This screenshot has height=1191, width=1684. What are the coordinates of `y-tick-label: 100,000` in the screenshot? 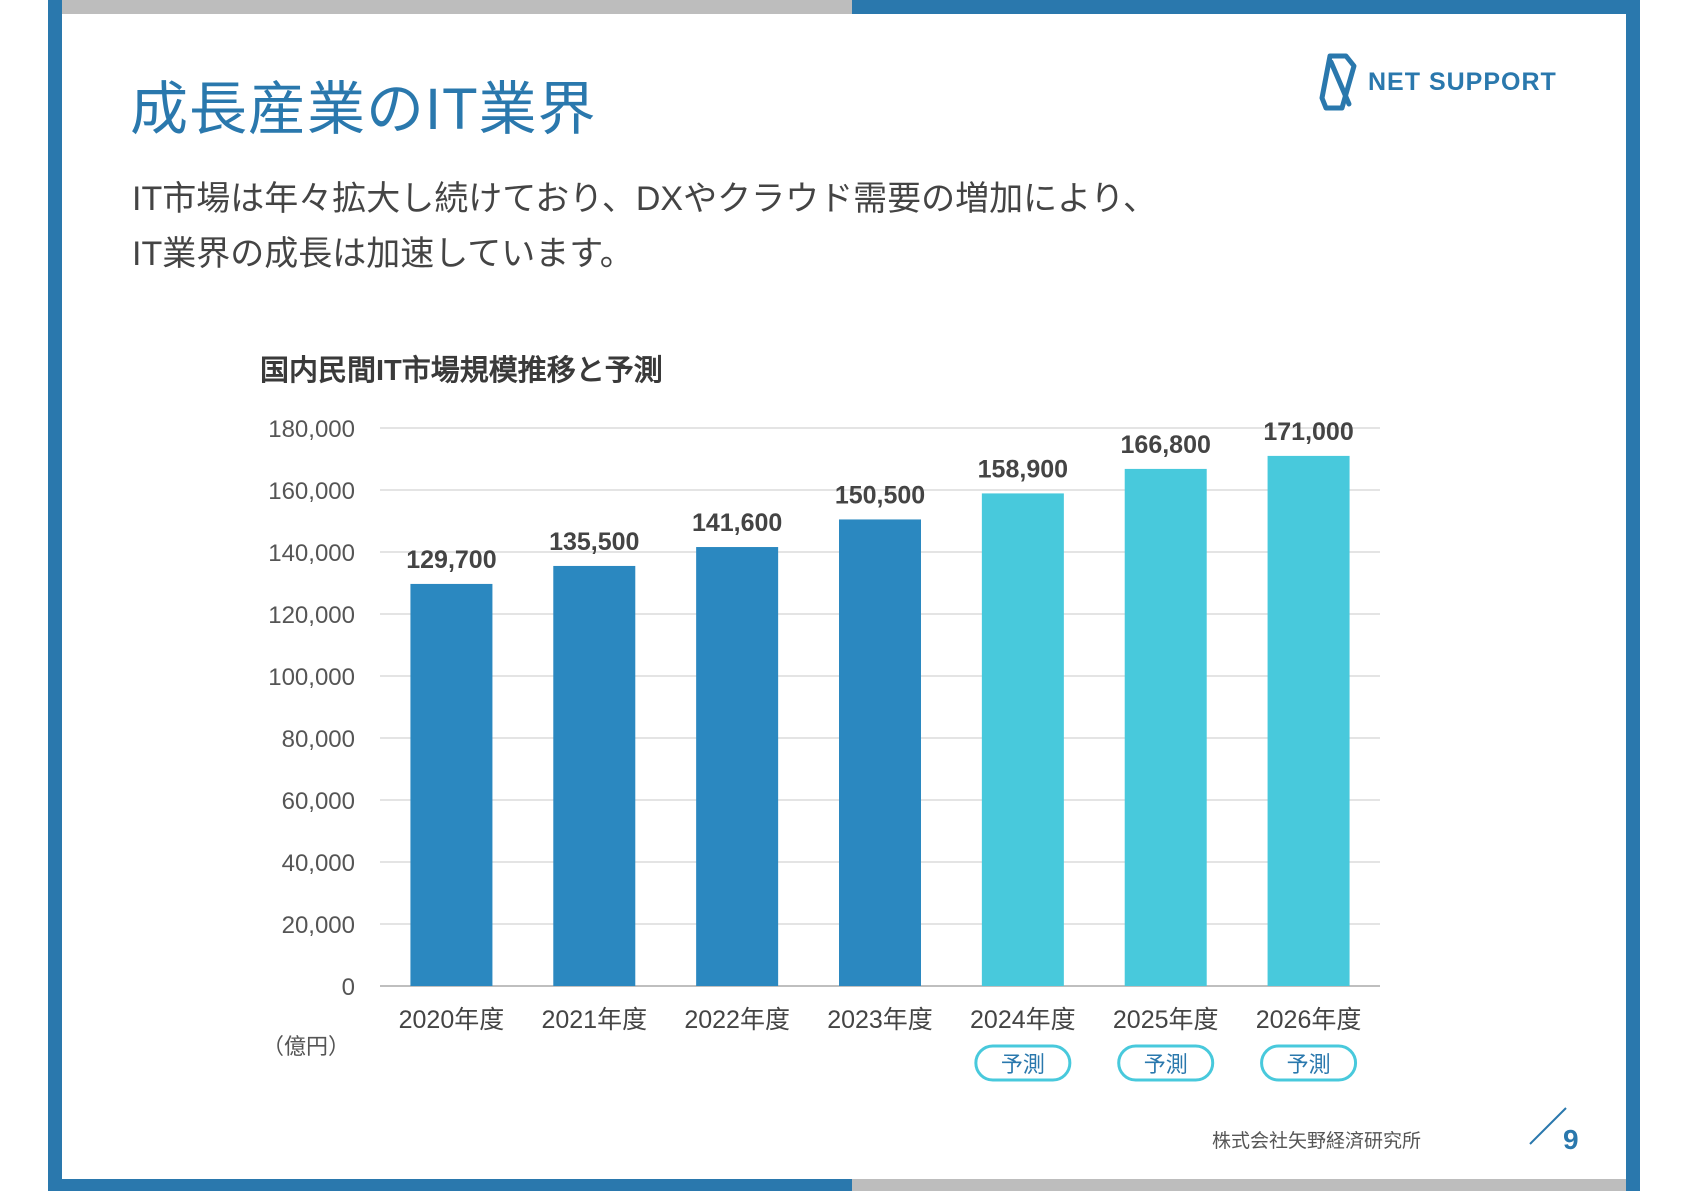 It's located at (311, 677).